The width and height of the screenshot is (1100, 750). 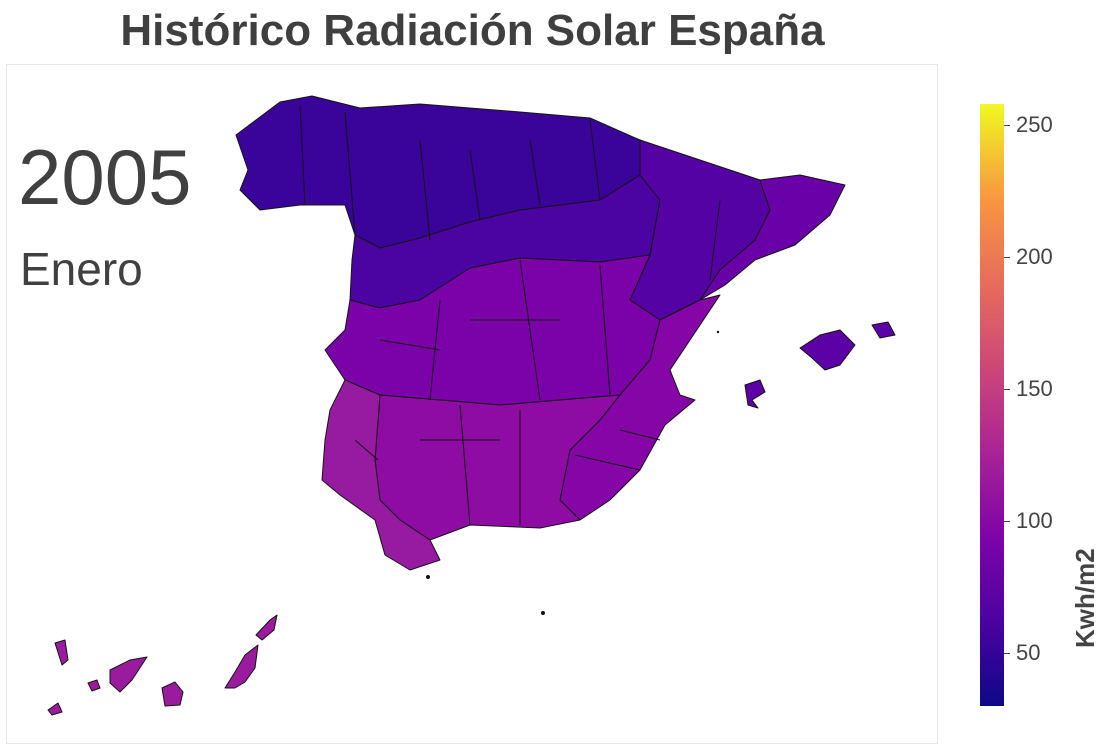 I want to click on region-southwest, so click(x=381, y=475).